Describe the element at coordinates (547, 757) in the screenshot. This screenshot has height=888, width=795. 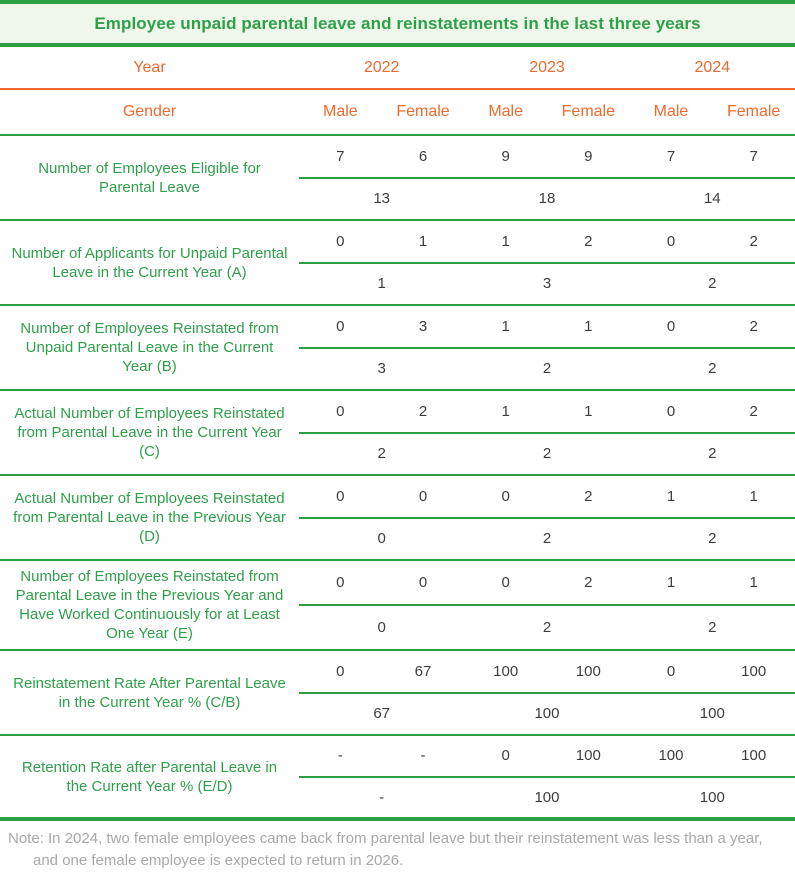
I see `gender-values-subrow: - - 0 100 100 100` at that location.